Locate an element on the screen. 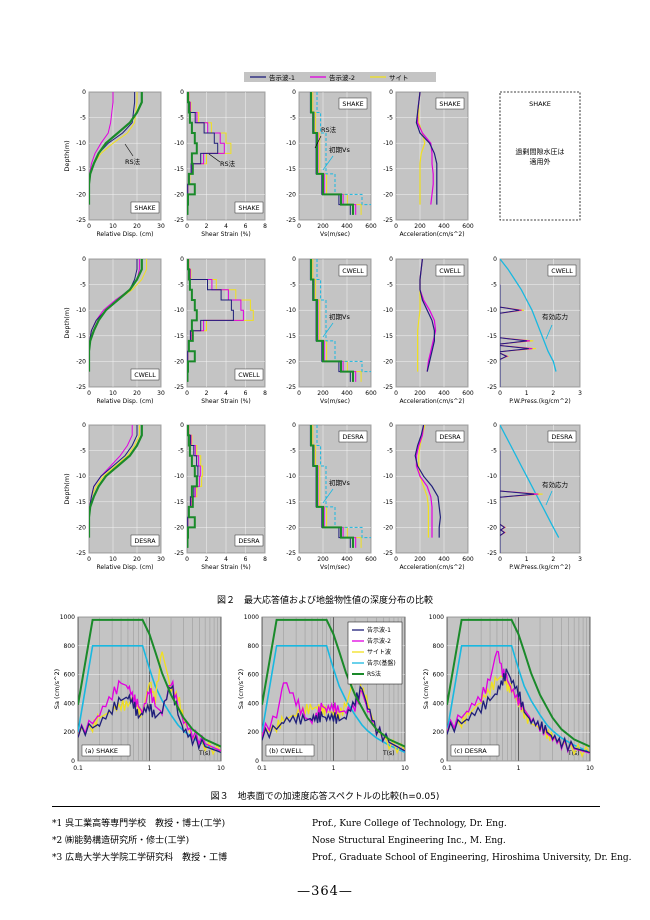  x-tick-label: 3 is located at coordinates (580, 393).